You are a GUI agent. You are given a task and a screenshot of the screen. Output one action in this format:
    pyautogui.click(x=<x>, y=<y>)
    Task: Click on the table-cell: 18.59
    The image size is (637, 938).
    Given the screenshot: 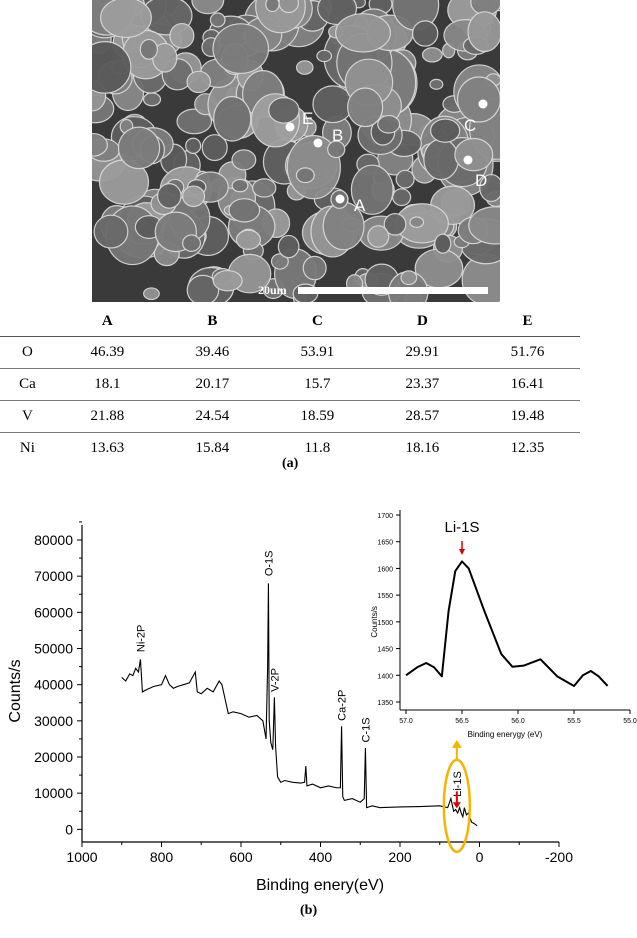 What is the action you would take?
    pyautogui.click(x=317, y=416)
    